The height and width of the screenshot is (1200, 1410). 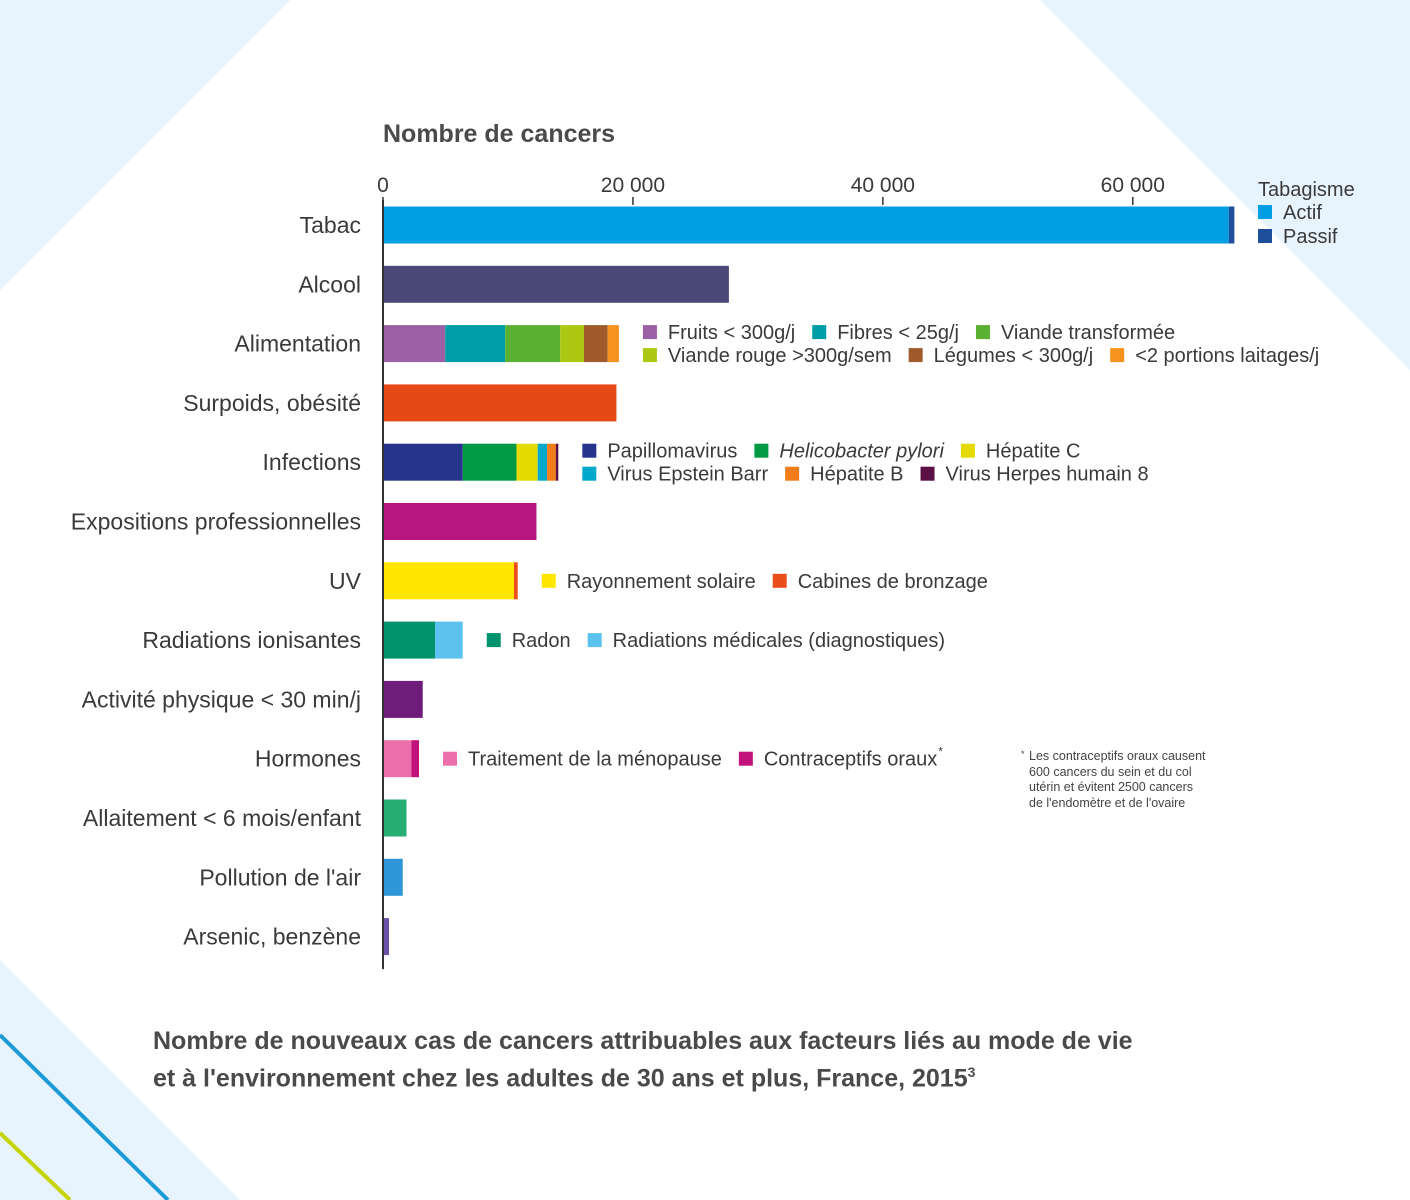 I want to click on legend-infections-swatch-hepatite-c, so click(x=967, y=450).